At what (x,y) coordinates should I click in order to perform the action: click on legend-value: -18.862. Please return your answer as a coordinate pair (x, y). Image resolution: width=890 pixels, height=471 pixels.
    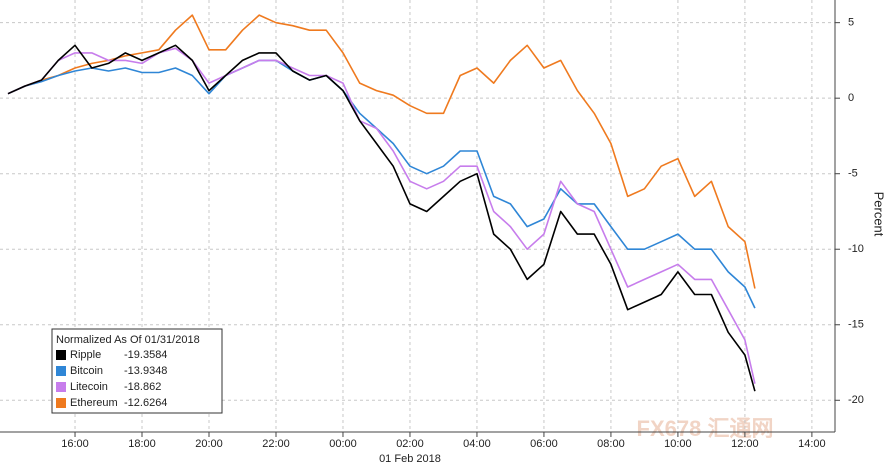
    Looking at the image, I should click on (142, 387).